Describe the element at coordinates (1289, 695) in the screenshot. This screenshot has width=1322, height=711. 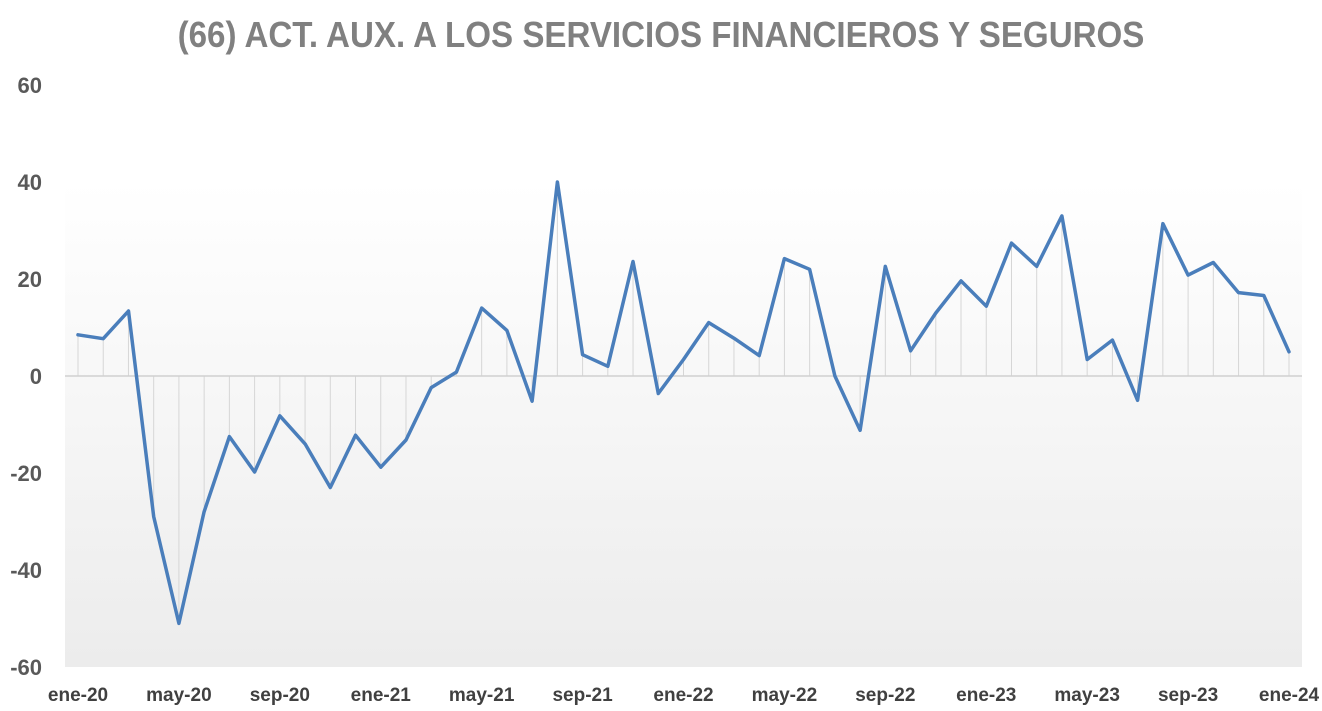
I see `x-tick-label: ene-24` at that location.